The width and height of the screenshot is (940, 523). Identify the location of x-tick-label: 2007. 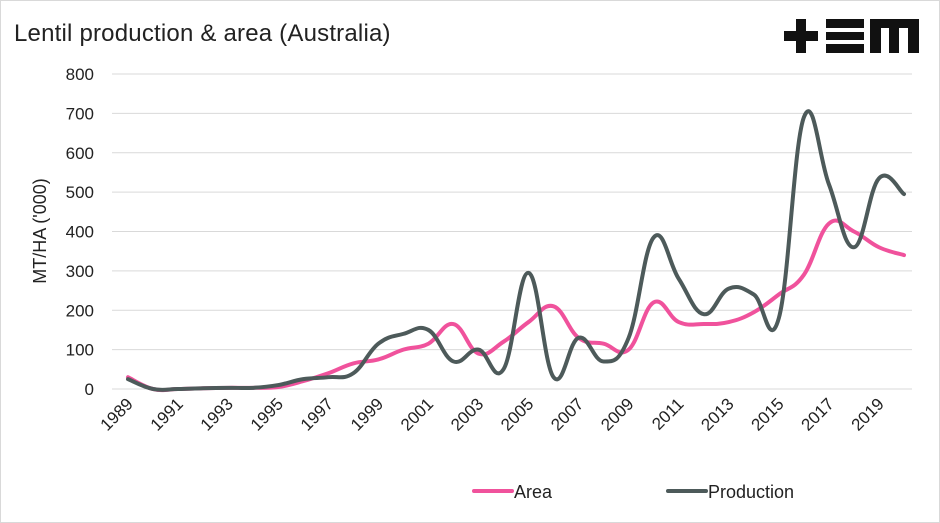
(567, 414).